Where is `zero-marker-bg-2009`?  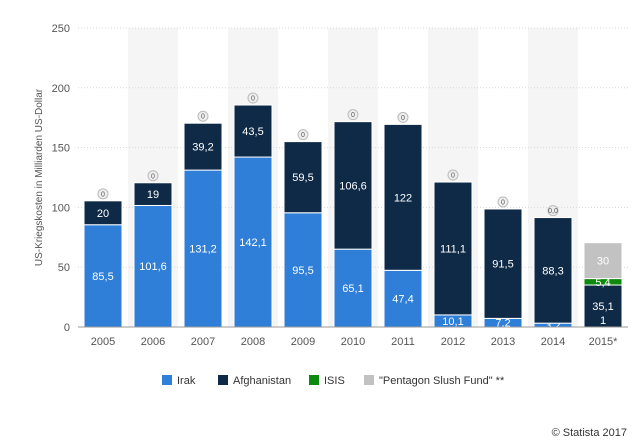
zero-marker-bg-2009 is located at coordinates (303, 135).